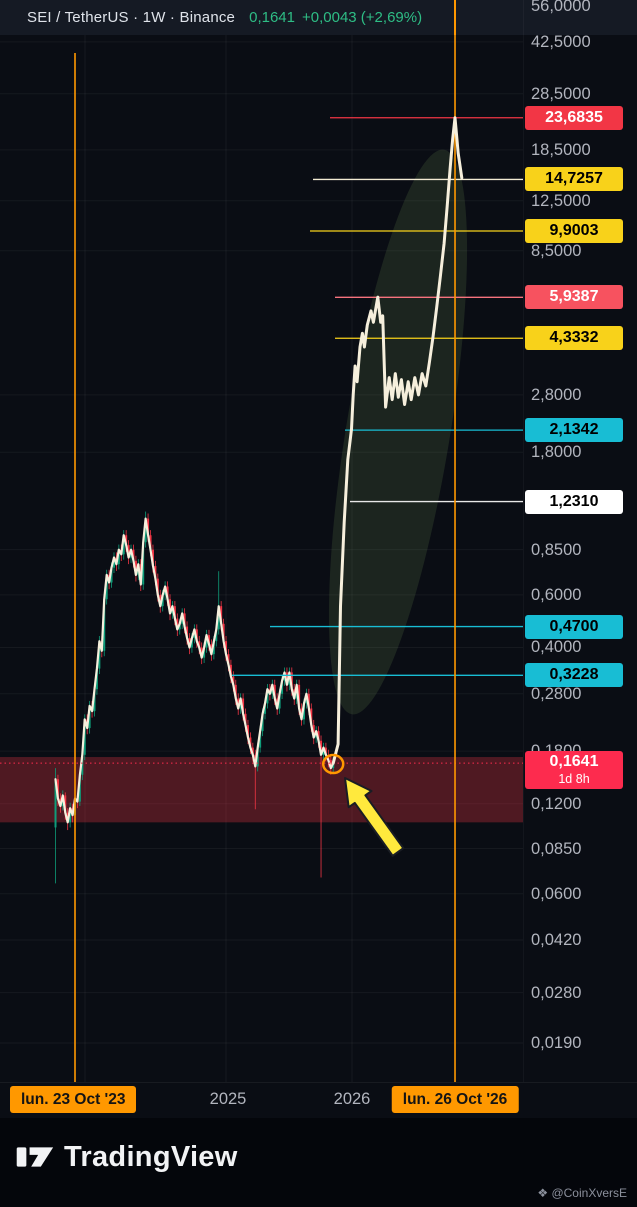 This screenshot has width=637, height=1207. What do you see at coordinates (561, 149) in the screenshot?
I see `price-axis-label: 18,5000` at bounding box center [561, 149].